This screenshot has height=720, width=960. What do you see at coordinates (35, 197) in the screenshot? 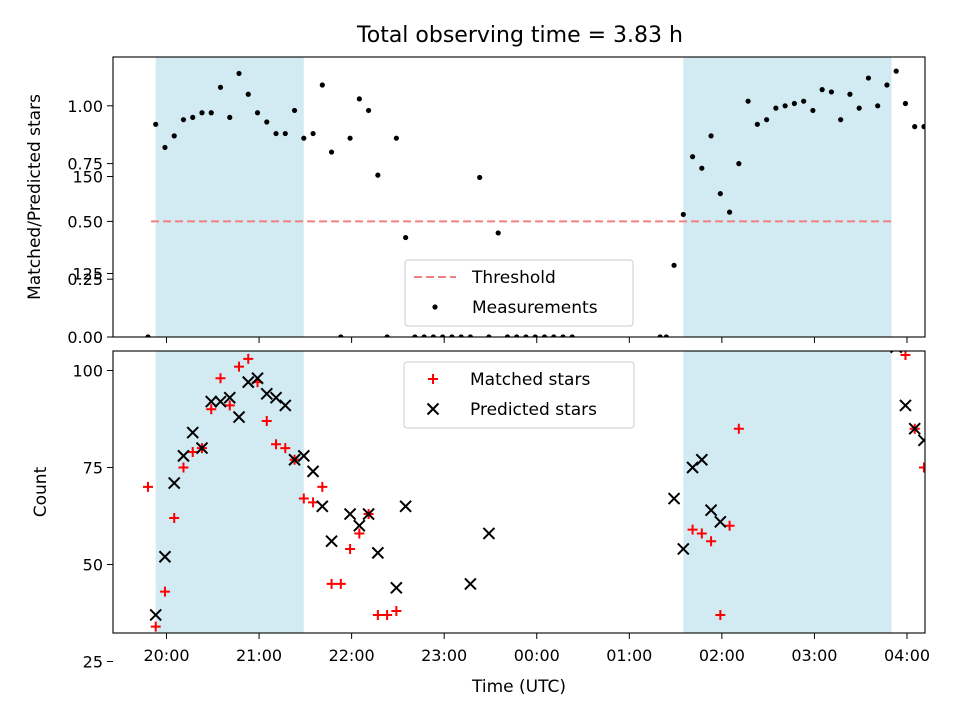
I see `y-axis-label: Matched/Predicted stars` at bounding box center [35, 197].